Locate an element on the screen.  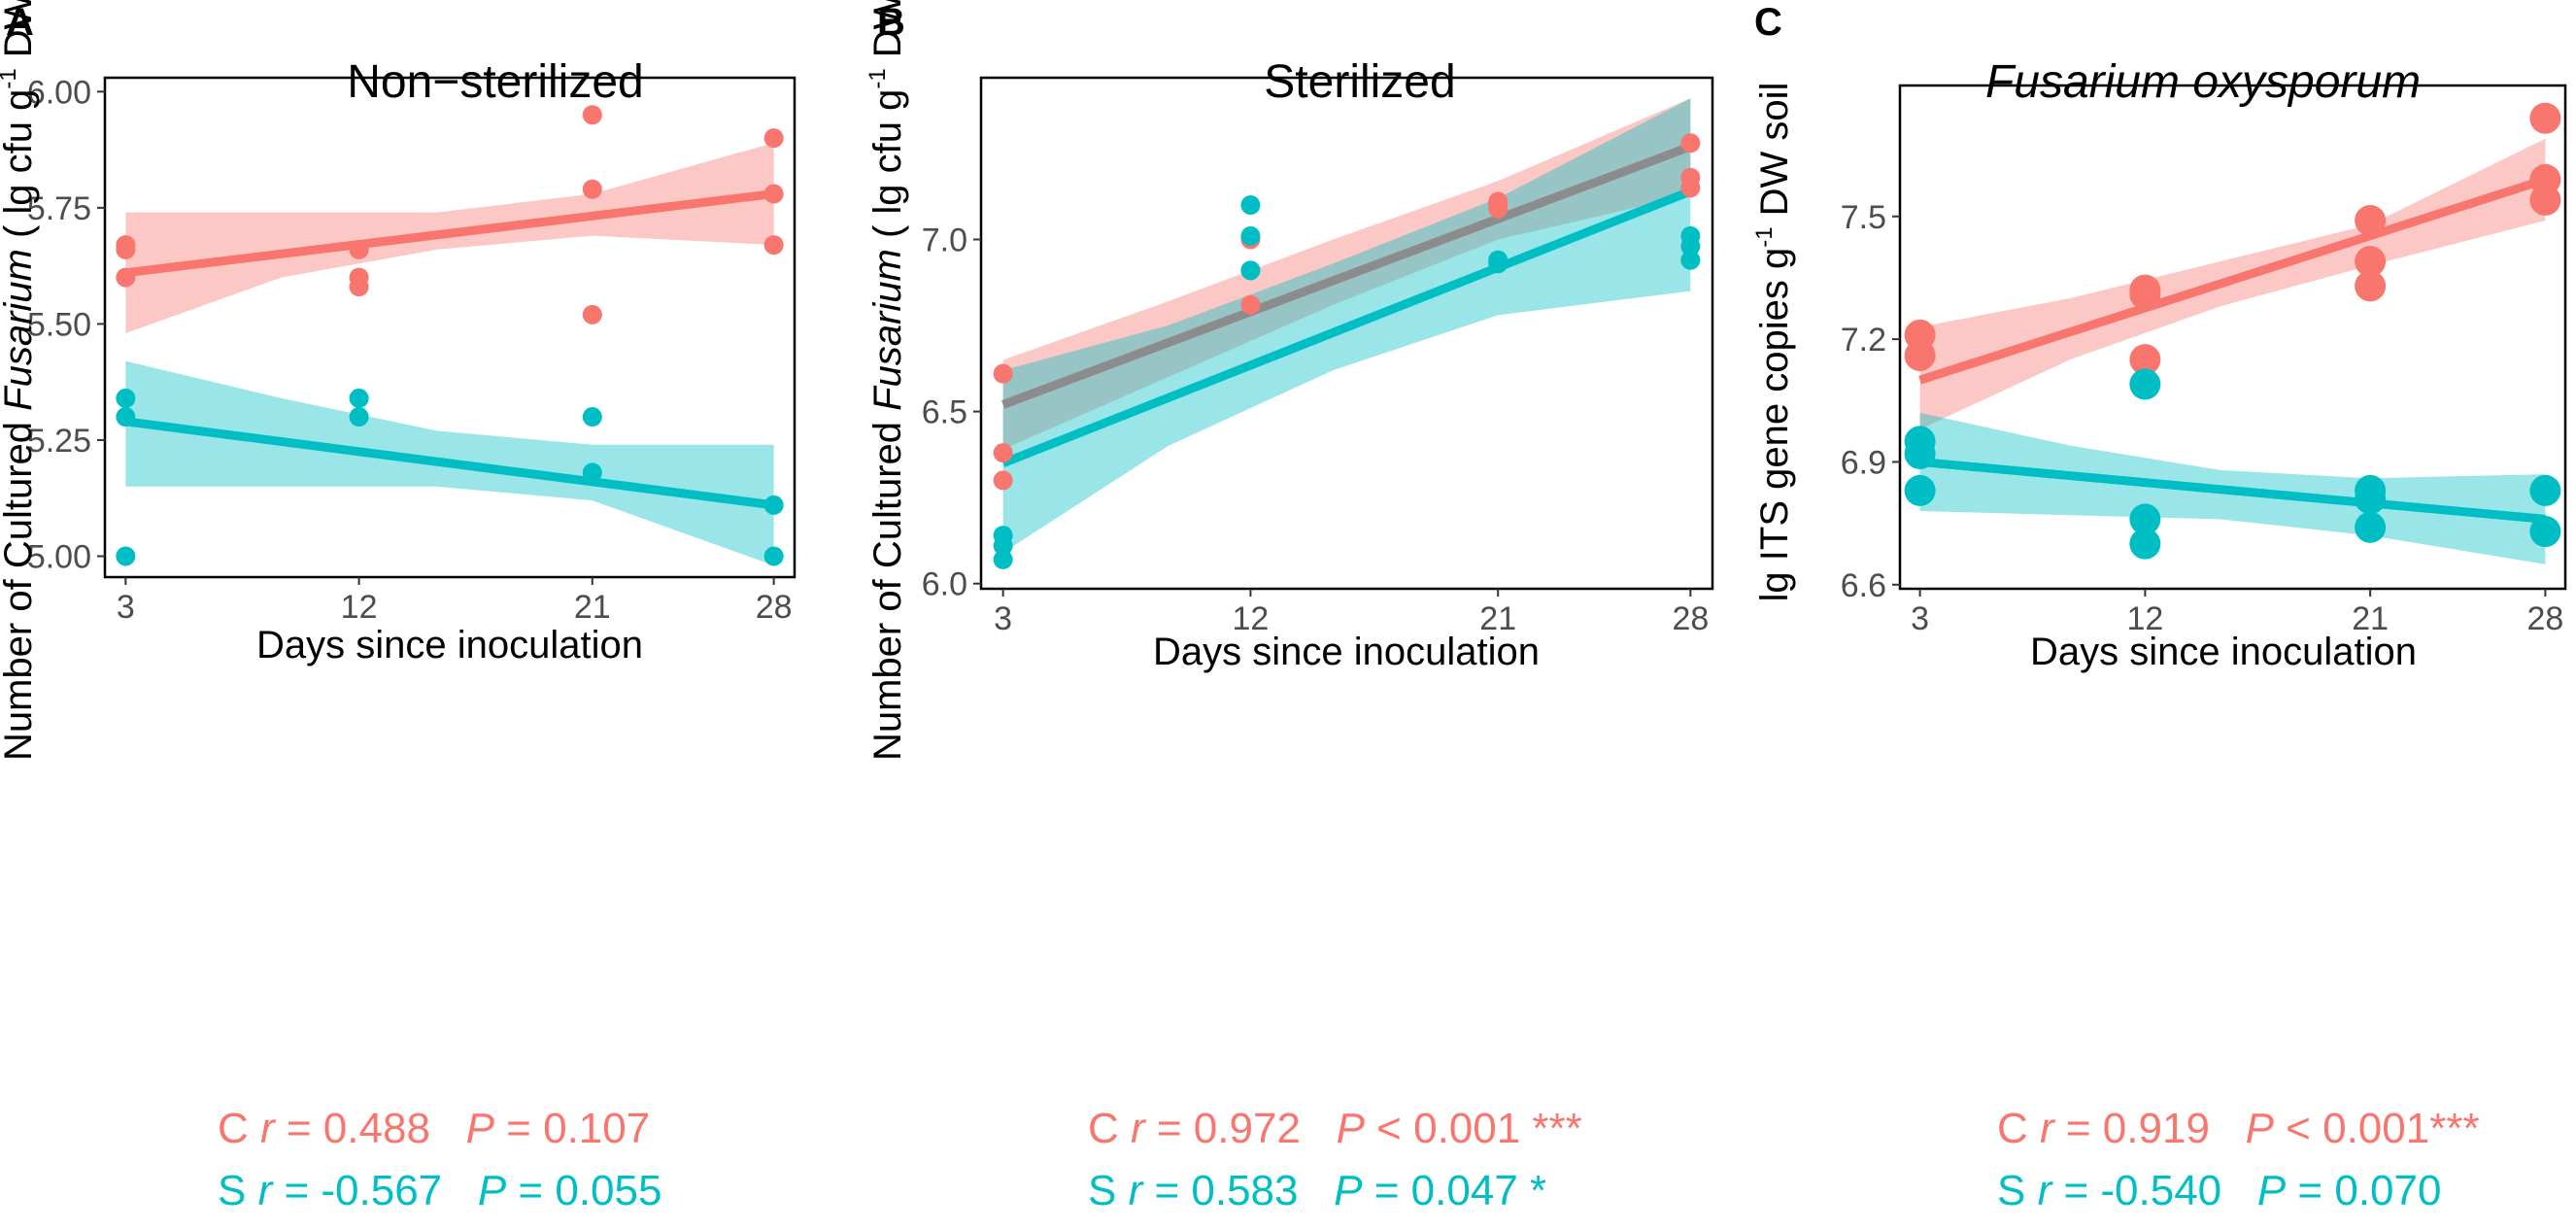
stats-p-value: = 0.070 is located at coordinates (2363, 1191).